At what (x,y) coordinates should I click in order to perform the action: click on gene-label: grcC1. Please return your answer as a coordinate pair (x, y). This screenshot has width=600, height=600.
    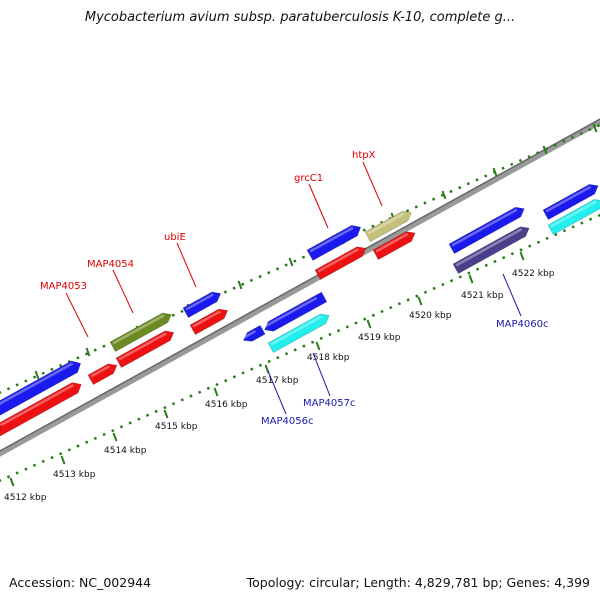
    Looking at the image, I should click on (308, 178).